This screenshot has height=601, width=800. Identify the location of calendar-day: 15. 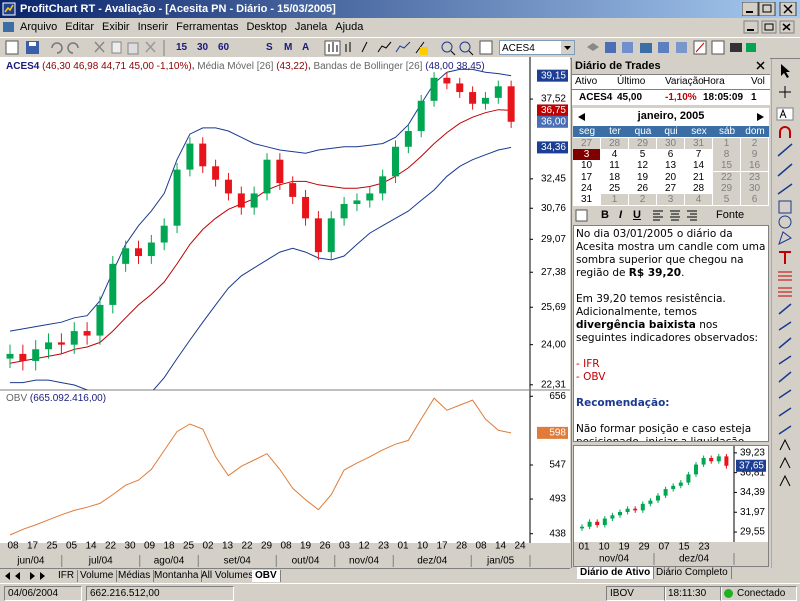
(726, 166).